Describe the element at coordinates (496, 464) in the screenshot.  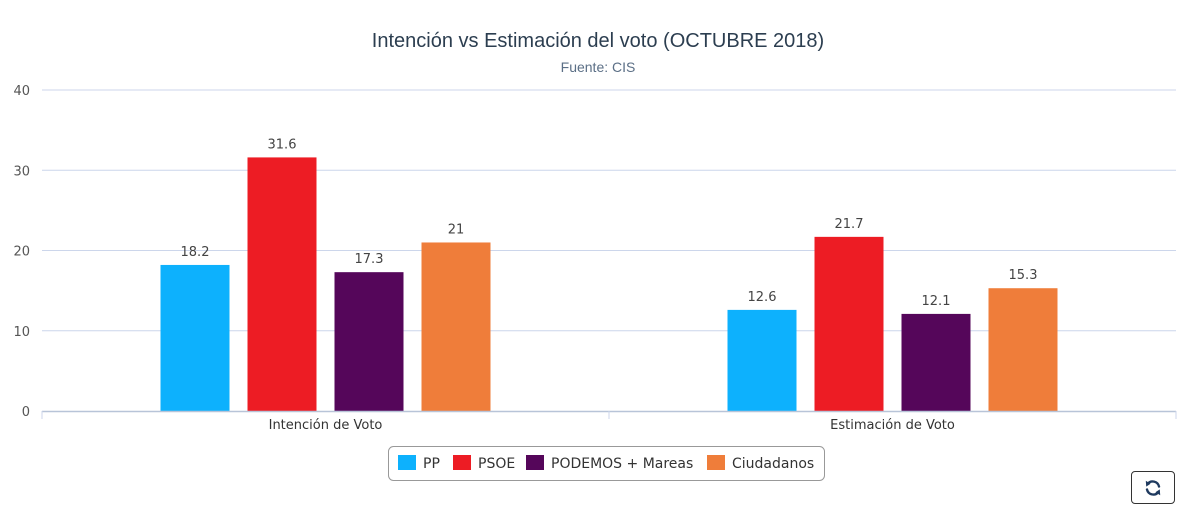
I see `legend-label: PSOE` at that location.